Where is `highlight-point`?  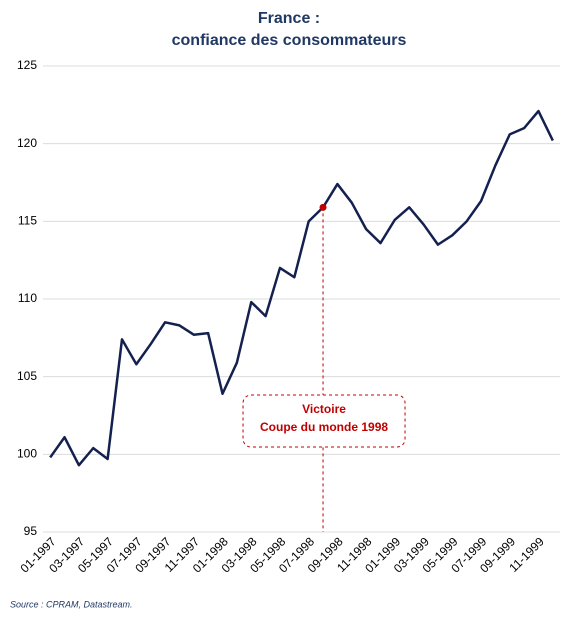 highlight-point is located at coordinates (323, 207).